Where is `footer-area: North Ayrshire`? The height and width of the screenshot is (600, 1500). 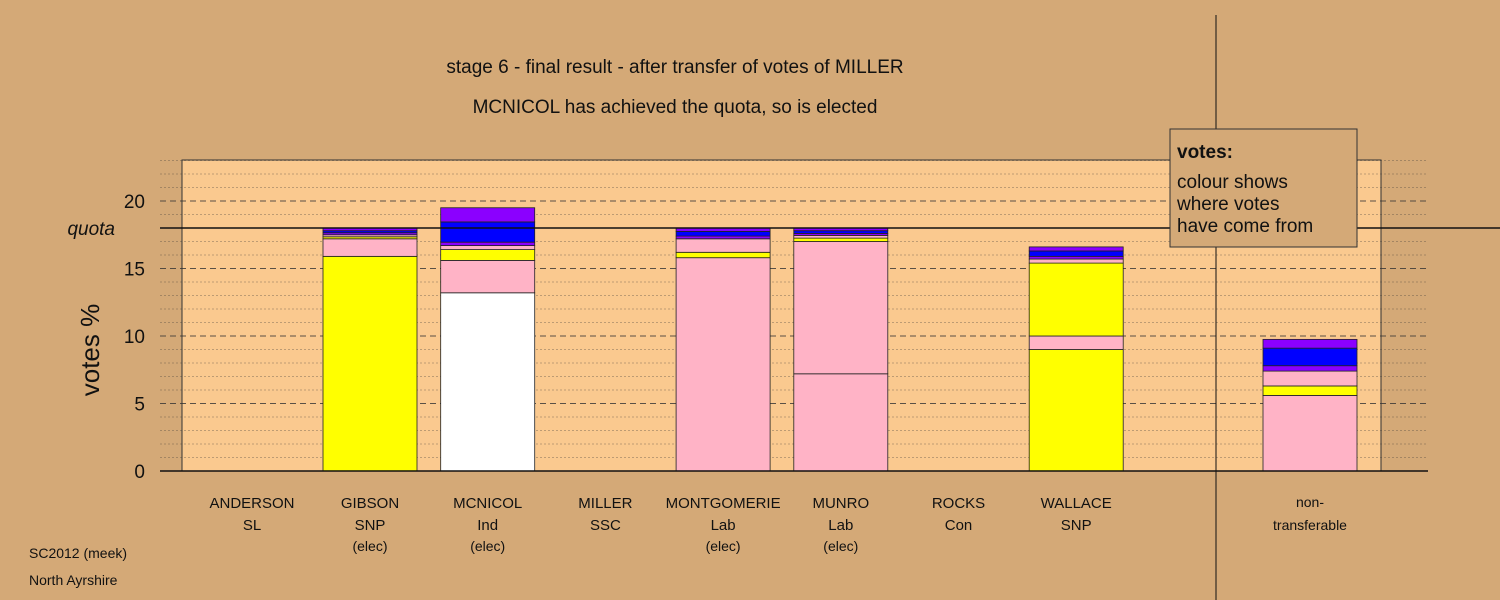 footer-area: North Ayrshire is located at coordinates (73, 580).